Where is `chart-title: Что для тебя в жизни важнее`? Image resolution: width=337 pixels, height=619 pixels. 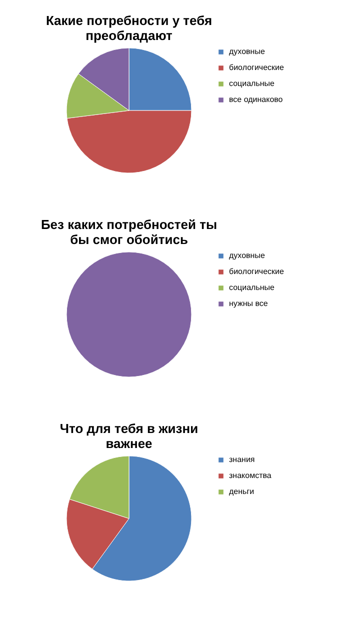
chart-title: Что для тебя в жизни важнее is located at coordinates (129, 436).